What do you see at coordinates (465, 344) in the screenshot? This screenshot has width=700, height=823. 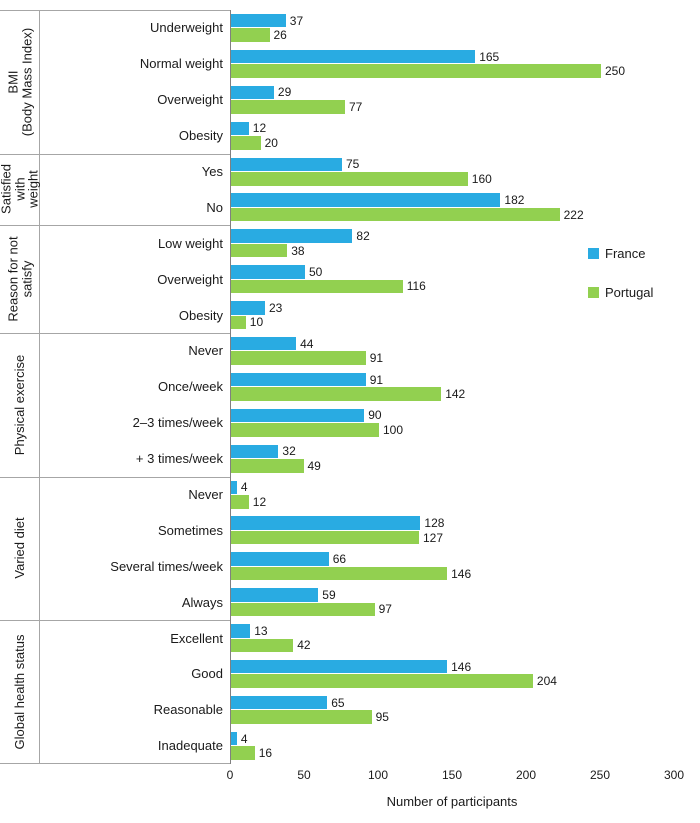 I see `bar-line-france: 44` at bounding box center [465, 344].